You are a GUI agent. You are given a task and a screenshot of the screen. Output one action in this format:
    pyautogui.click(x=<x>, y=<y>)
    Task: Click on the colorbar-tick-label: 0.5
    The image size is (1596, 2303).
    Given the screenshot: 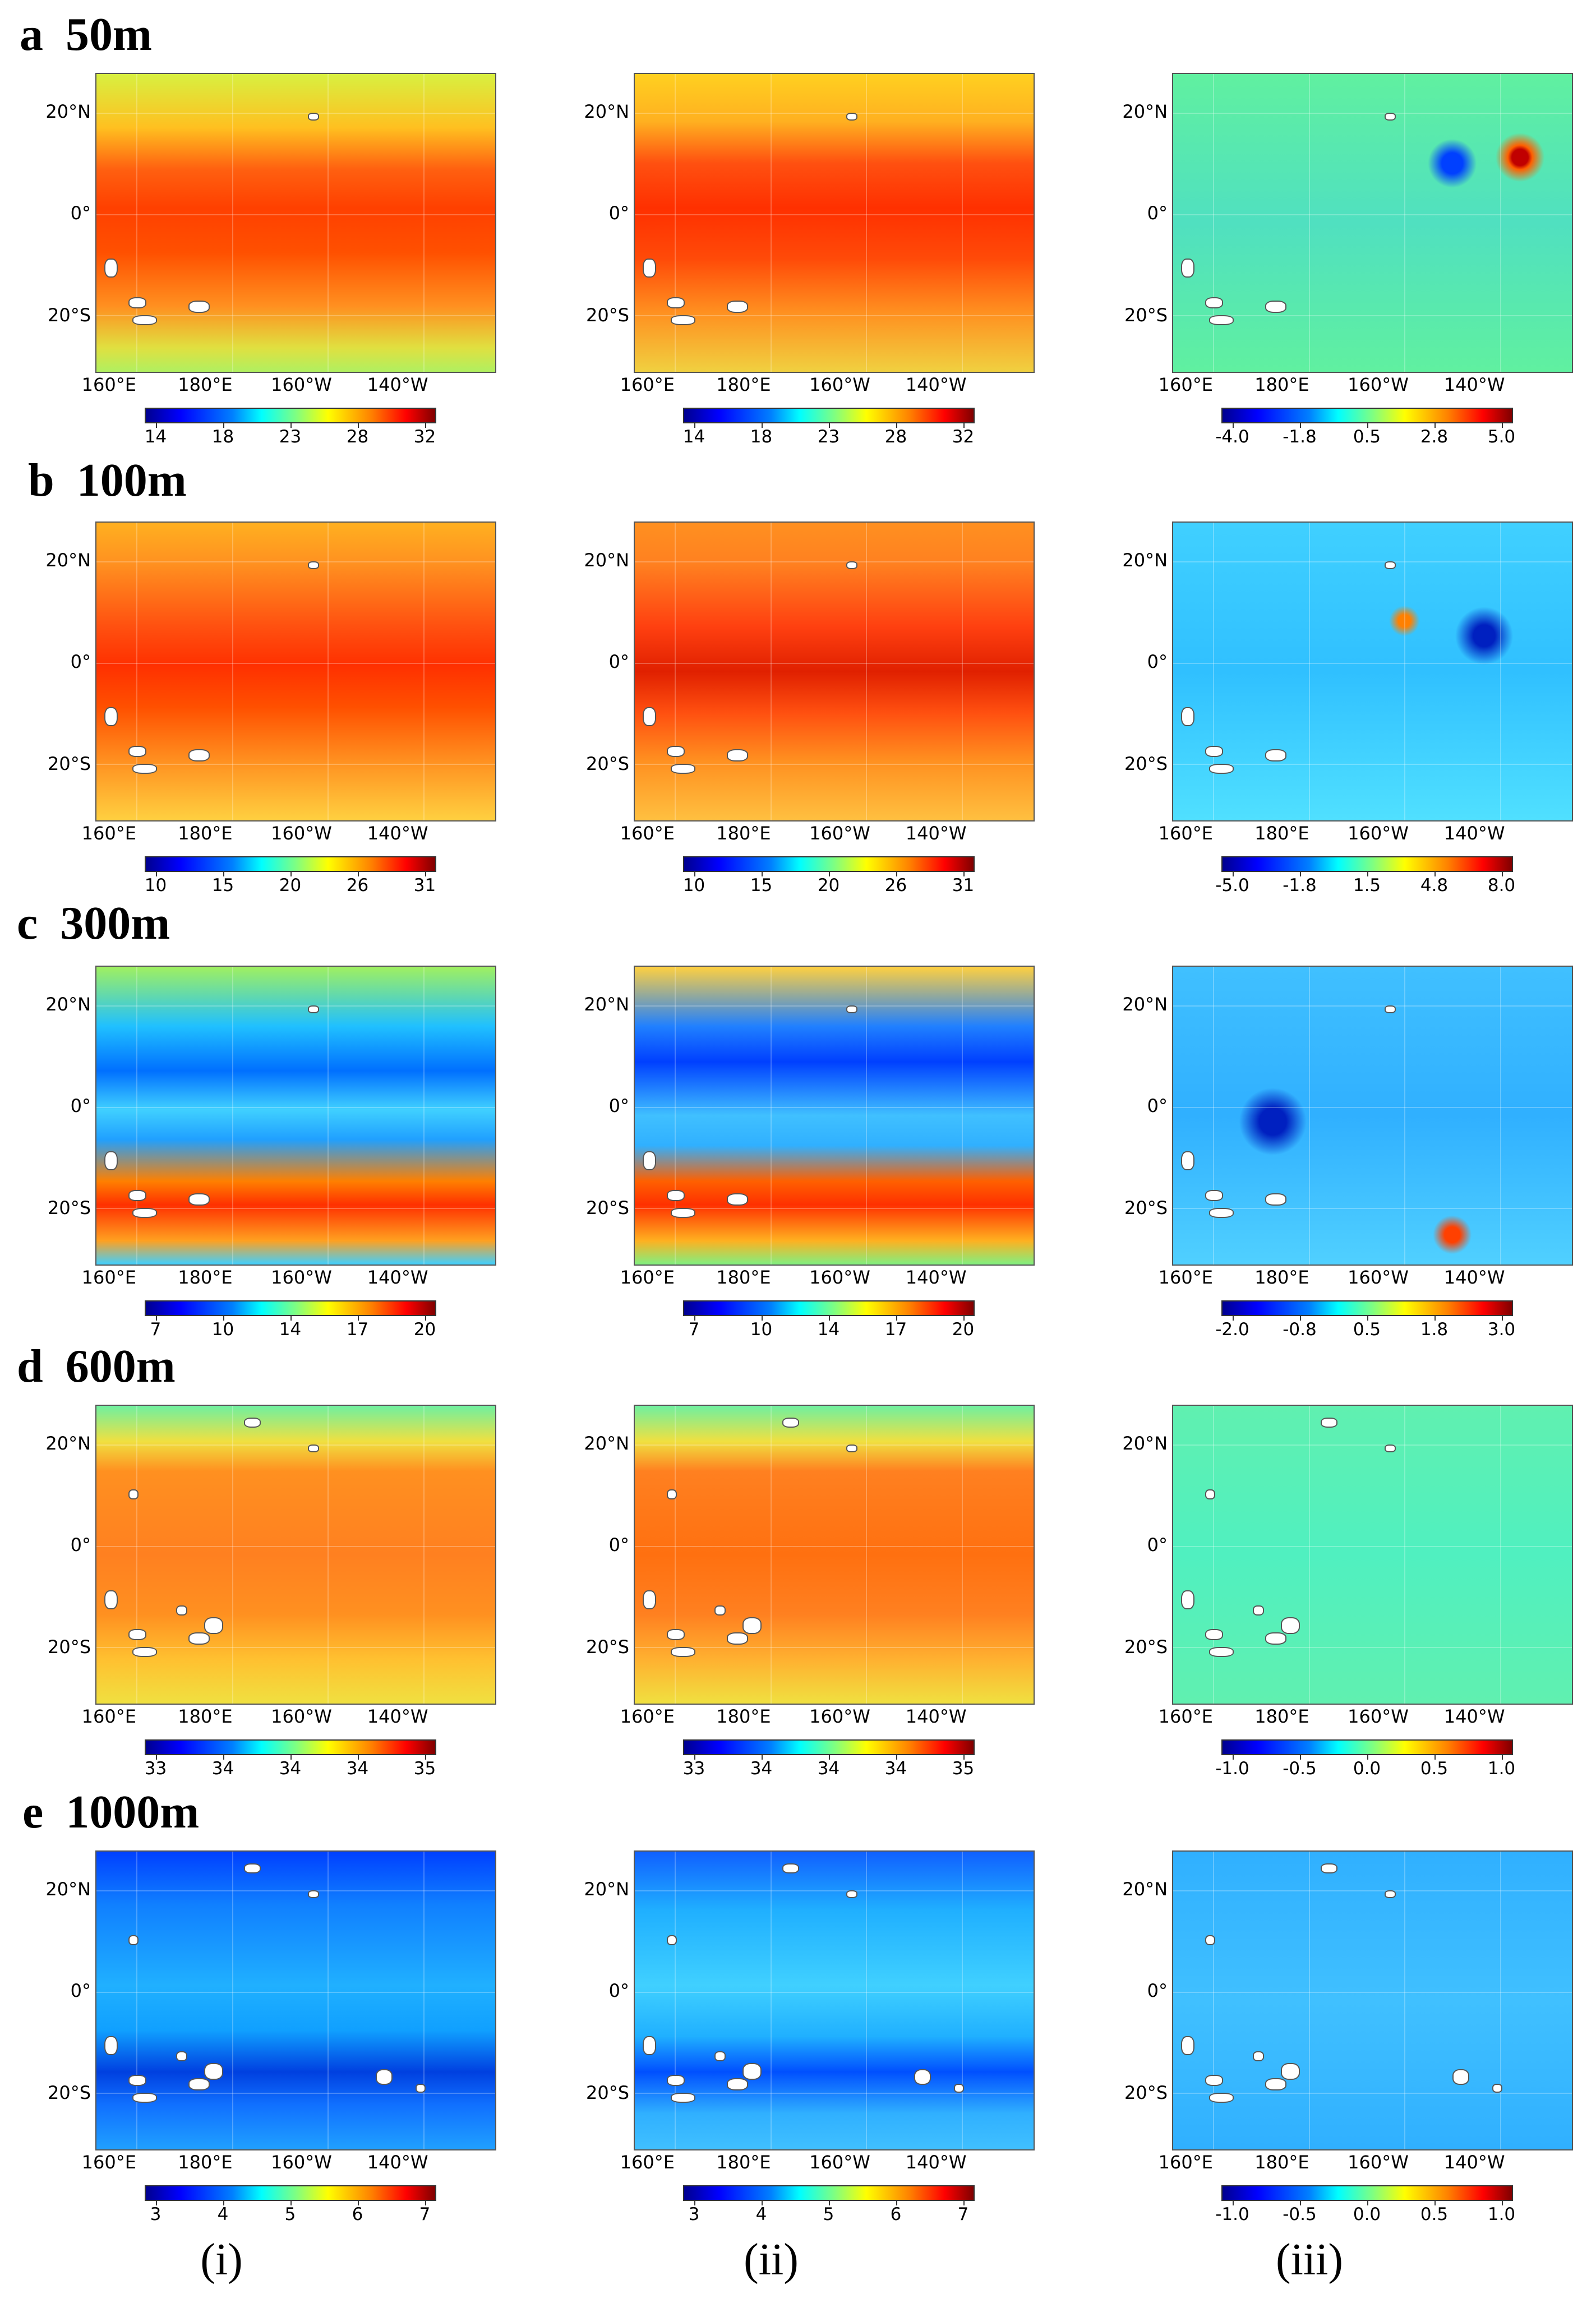 What is the action you would take?
    pyautogui.click(x=1434, y=2214)
    